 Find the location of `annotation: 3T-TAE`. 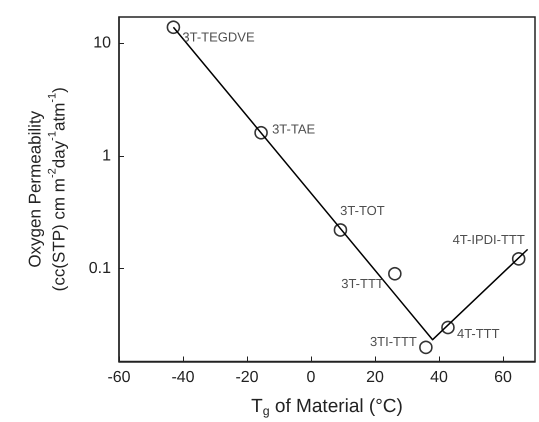

annotation: 3T-TAE is located at coordinates (294, 128).